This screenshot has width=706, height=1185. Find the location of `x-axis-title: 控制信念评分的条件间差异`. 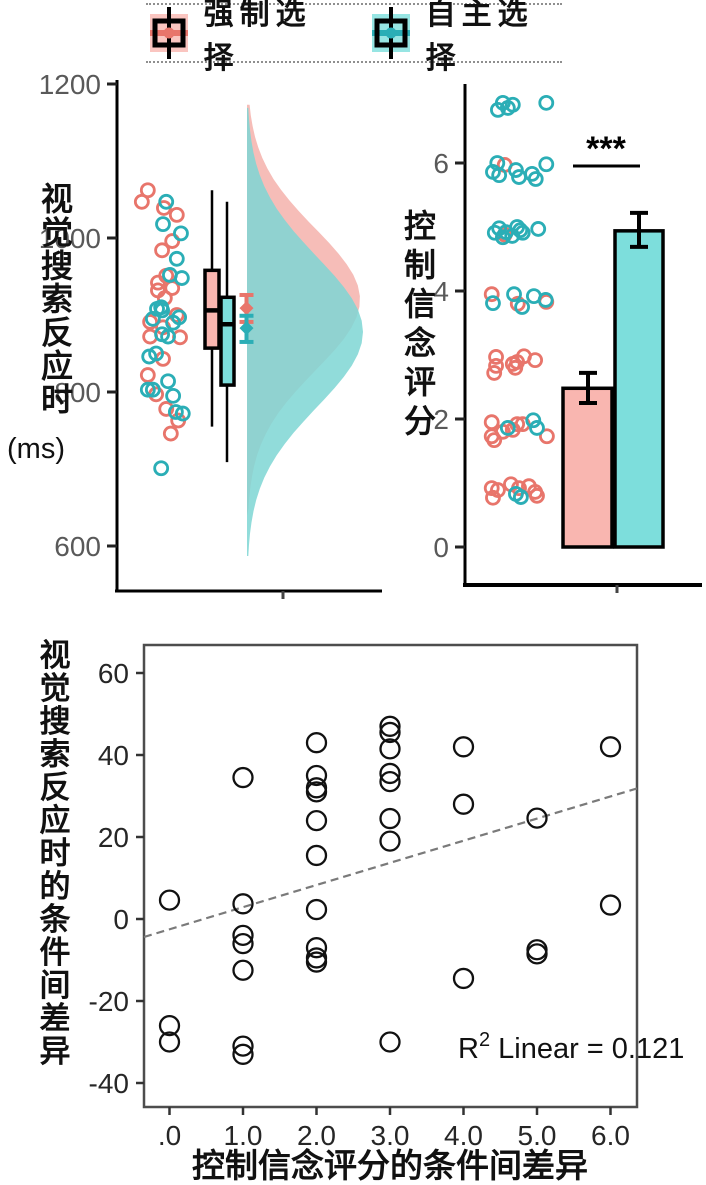

x-axis-title: 控制信念评分的条件间差异 is located at coordinates (390, 1166).